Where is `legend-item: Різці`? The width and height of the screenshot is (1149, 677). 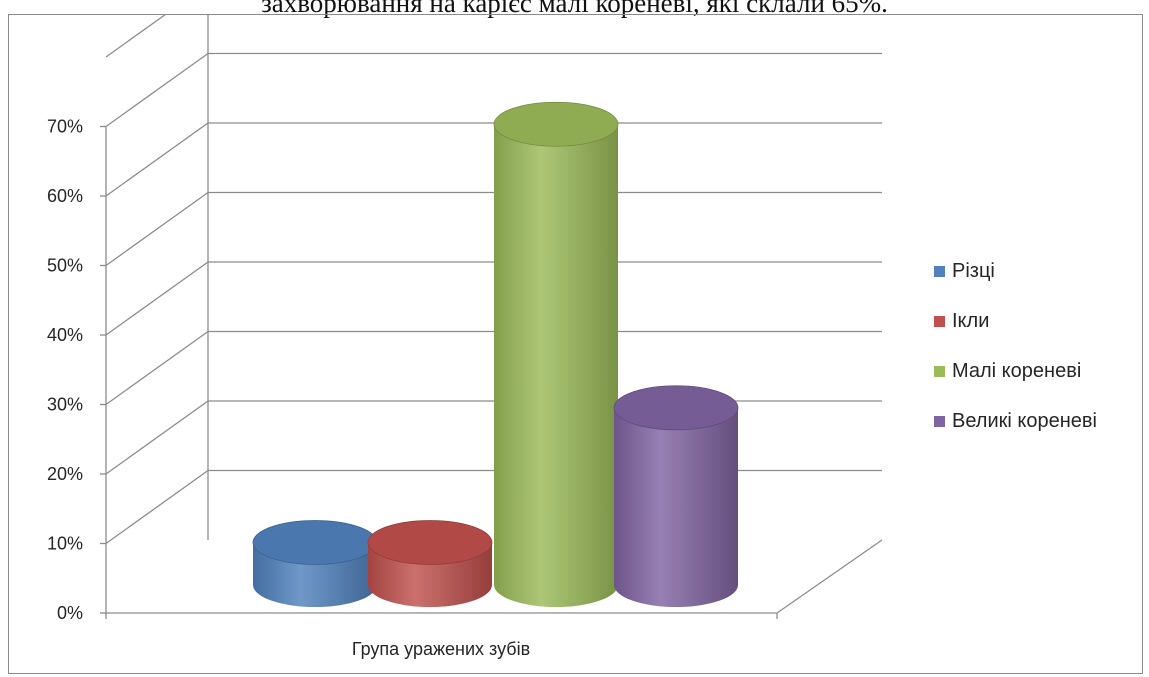 legend-item: Різці is located at coordinates (964, 271).